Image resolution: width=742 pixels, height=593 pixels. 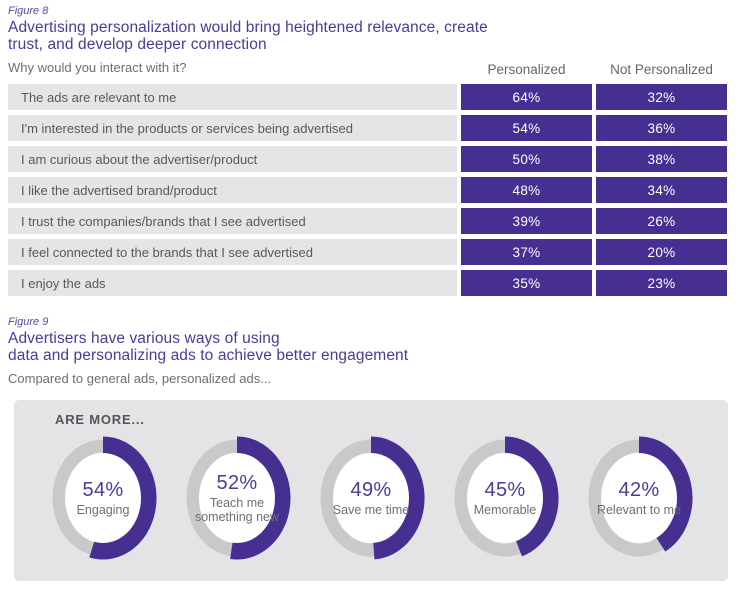 I want to click on donut-label: Memorable, so click(x=505, y=509).